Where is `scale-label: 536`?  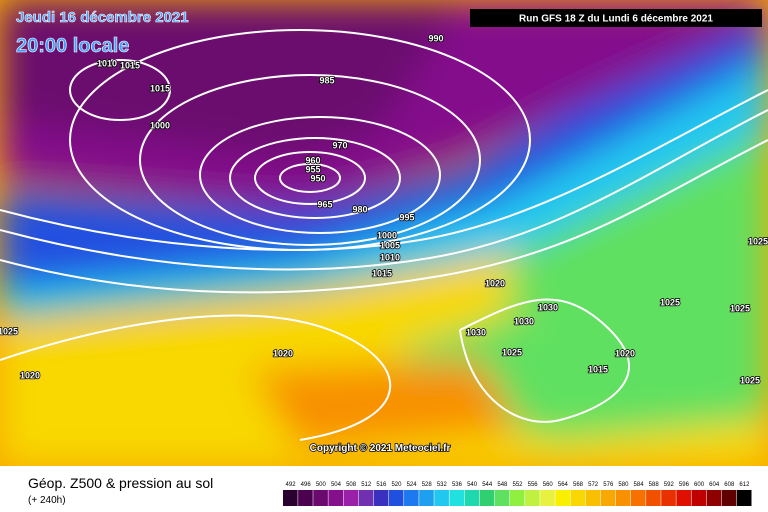 scale-label: 536 is located at coordinates (457, 485).